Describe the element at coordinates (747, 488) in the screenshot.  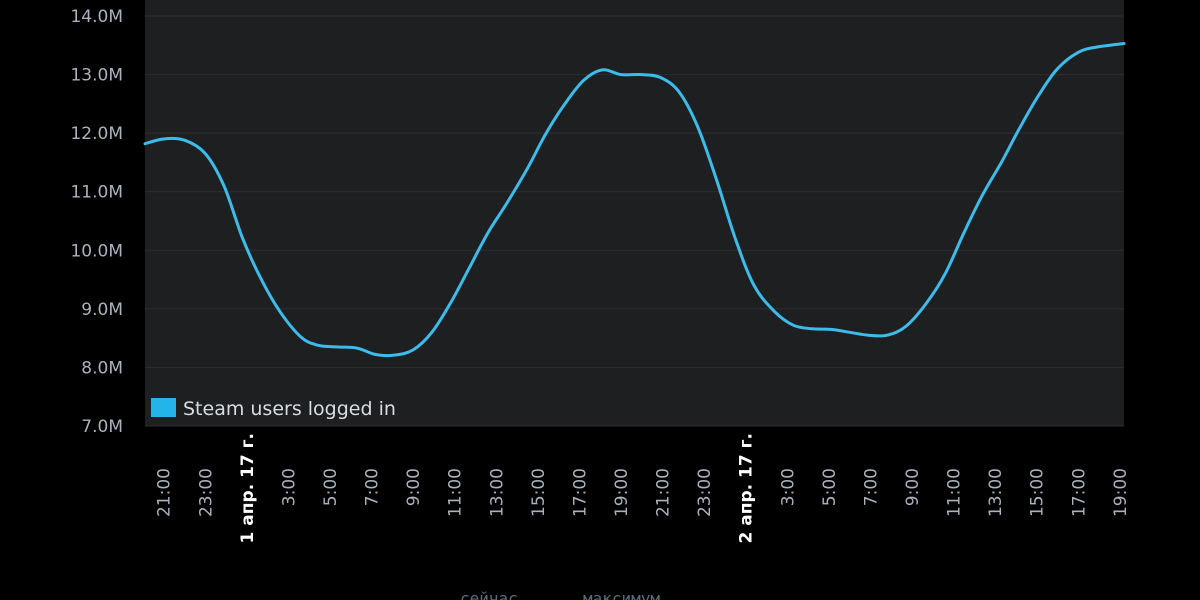
I see `x-tick-date-label: 2 апр. 17 г.` at that location.